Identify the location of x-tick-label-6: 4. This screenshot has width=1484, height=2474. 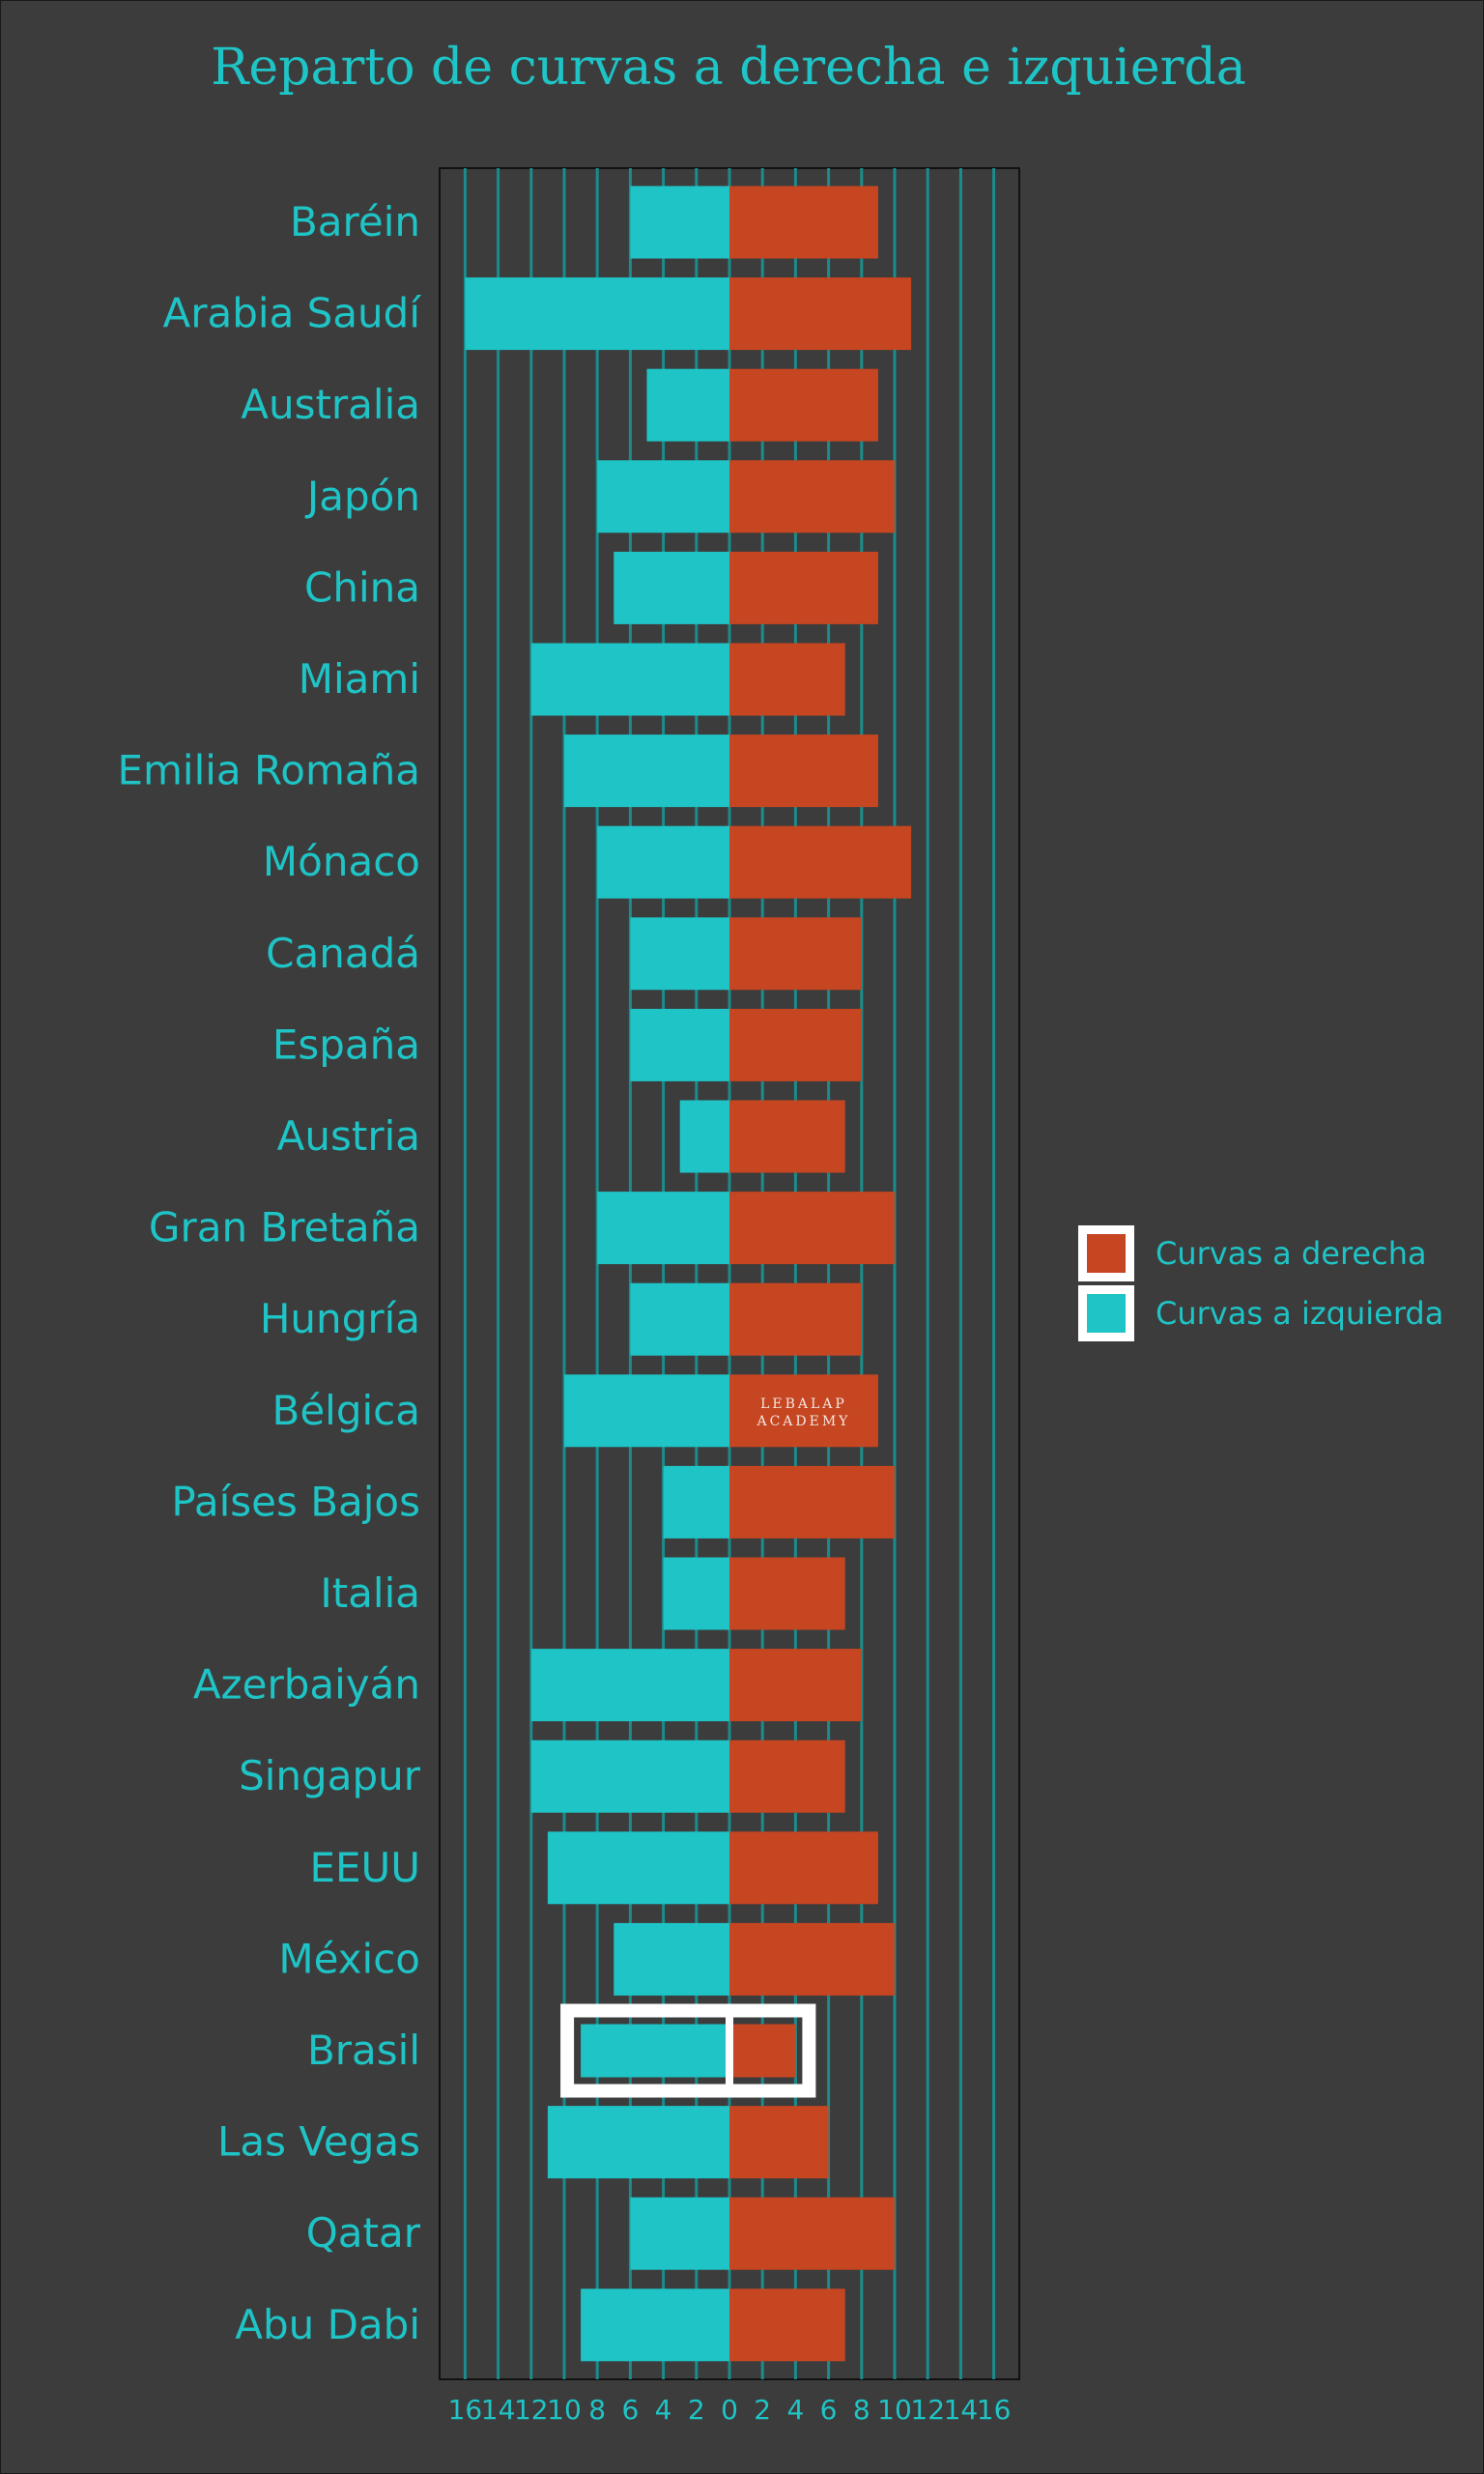
(663, 2410).